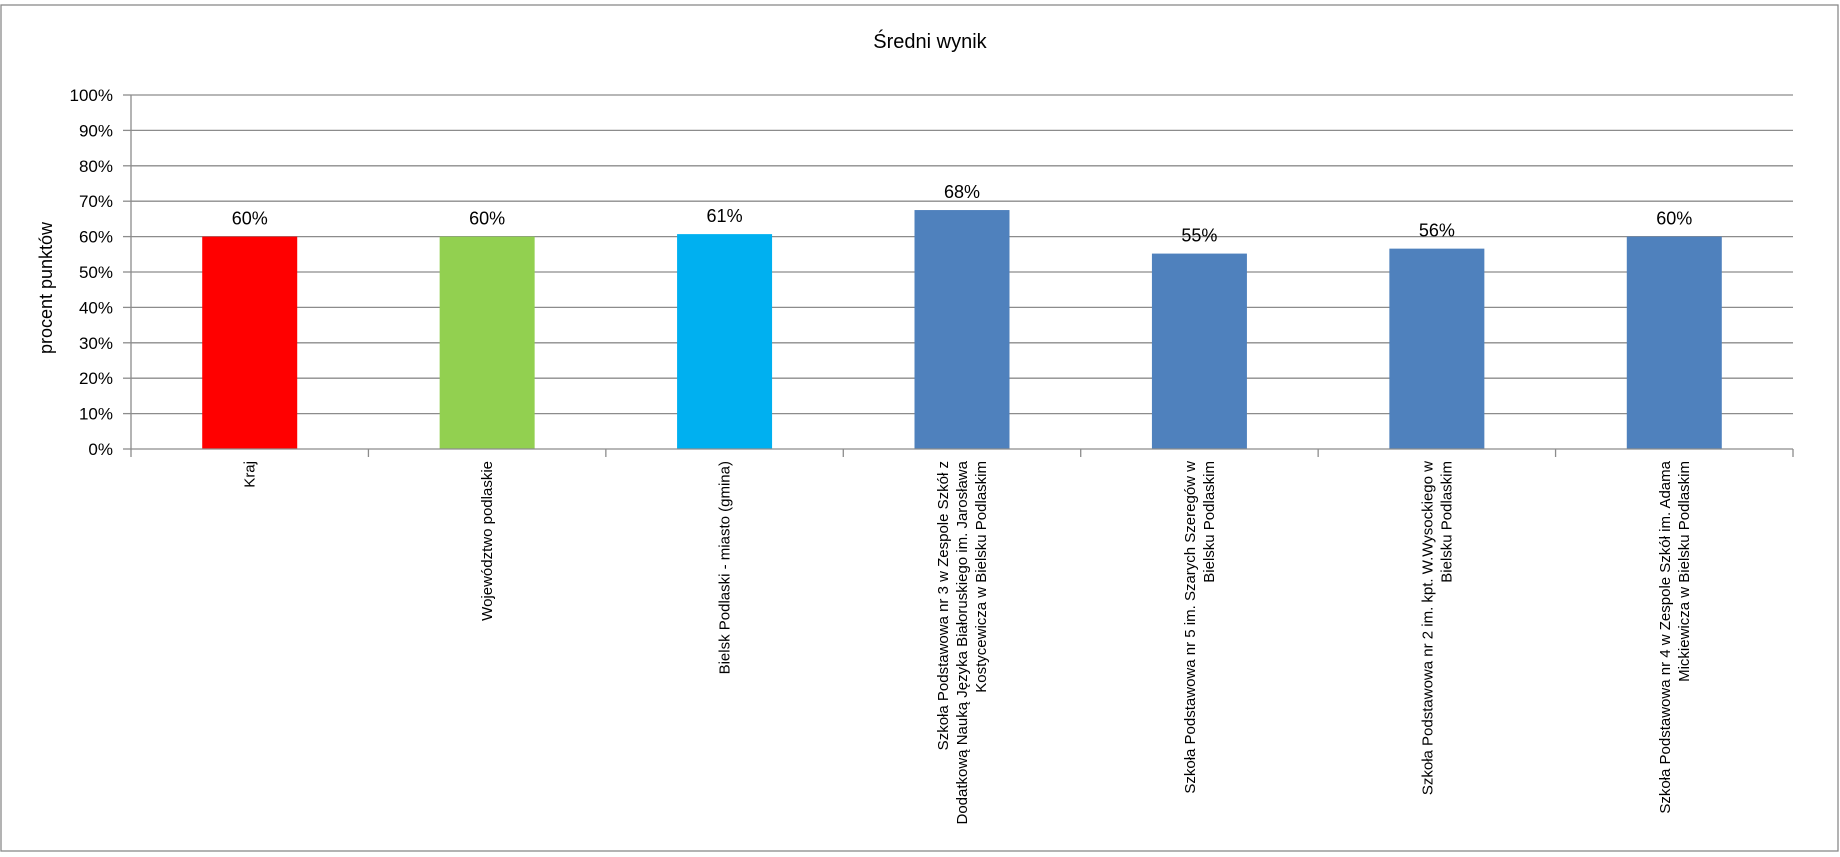 This screenshot has height=857, width=1840. Describe the element at coordinates (930, 41) in the screenshot. I see `chart-title: Średni wynik` at that location.